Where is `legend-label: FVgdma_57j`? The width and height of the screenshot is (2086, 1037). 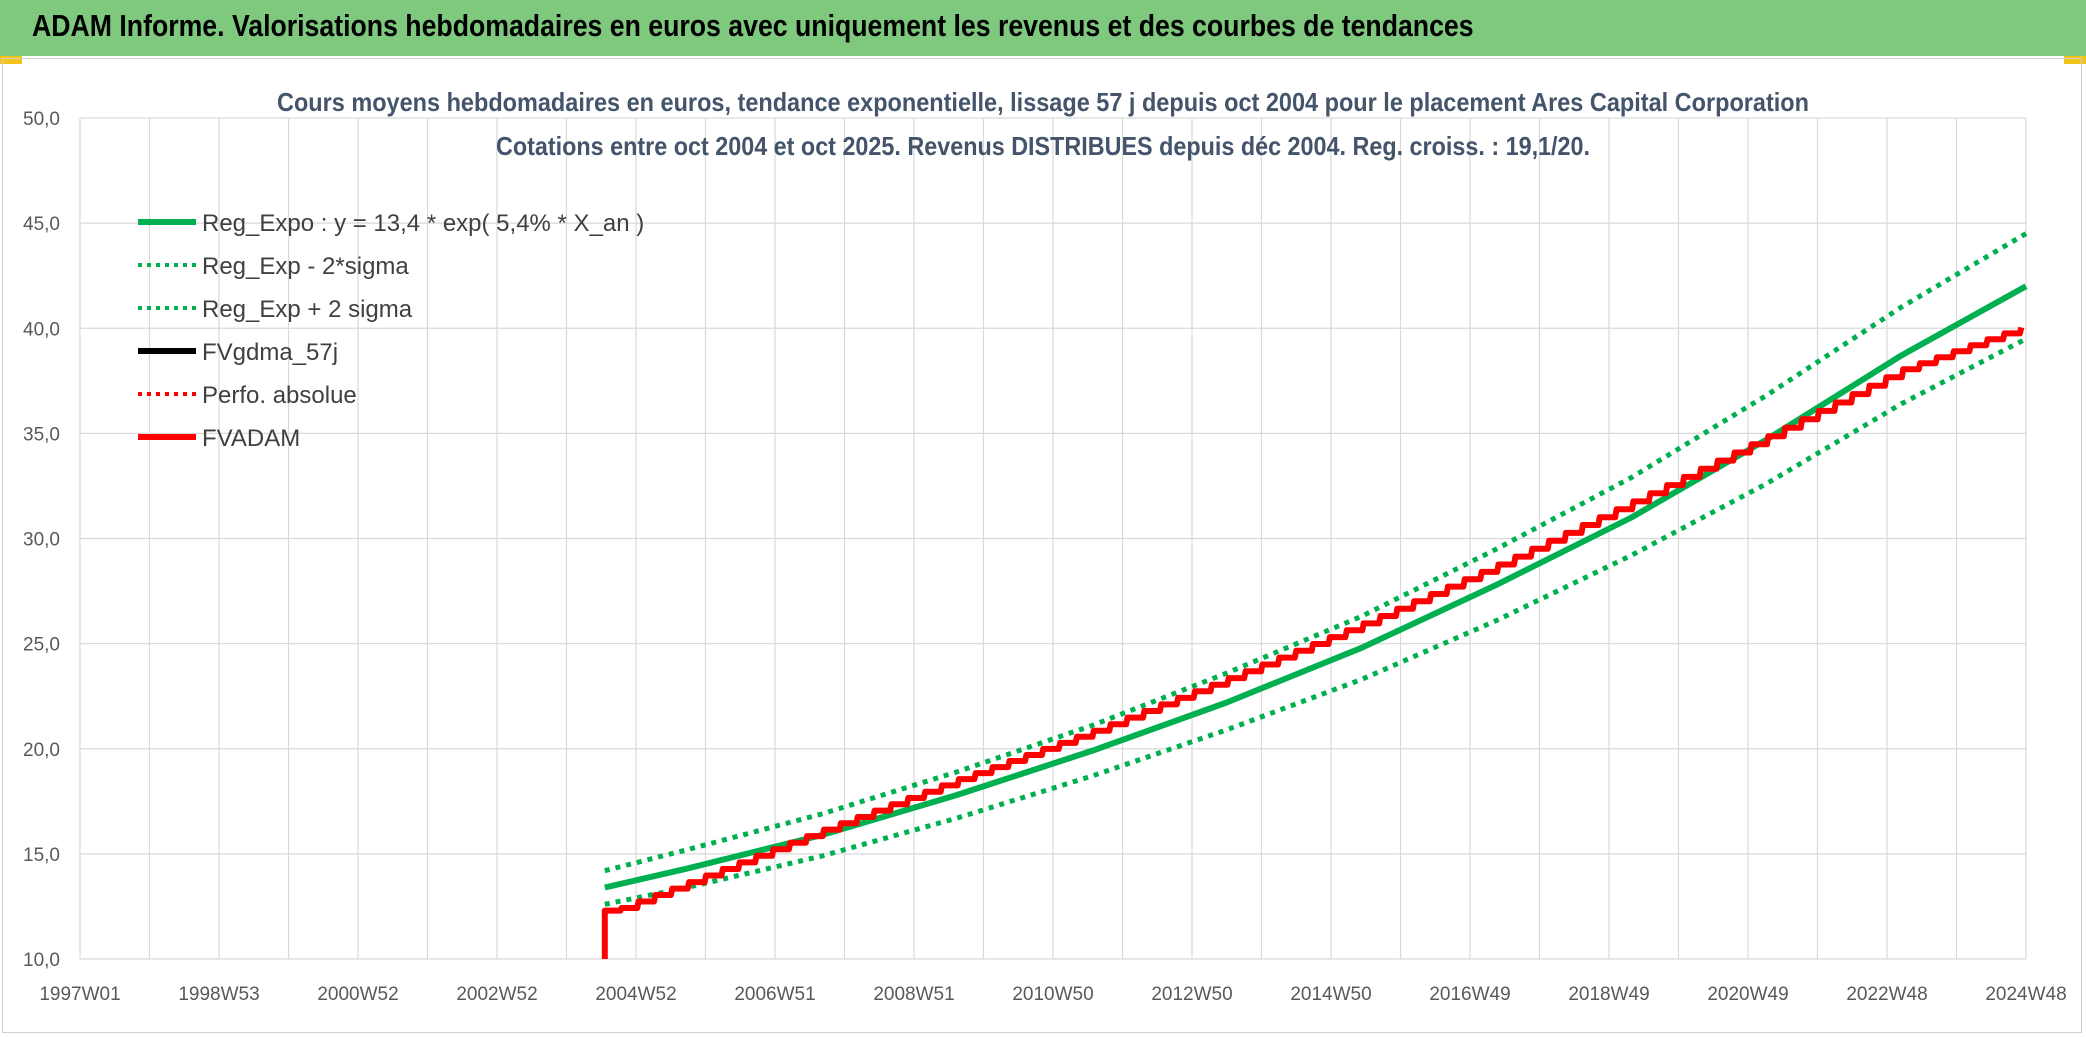
legend-label: FVgdma_57j is located at coordinates (270, 352).